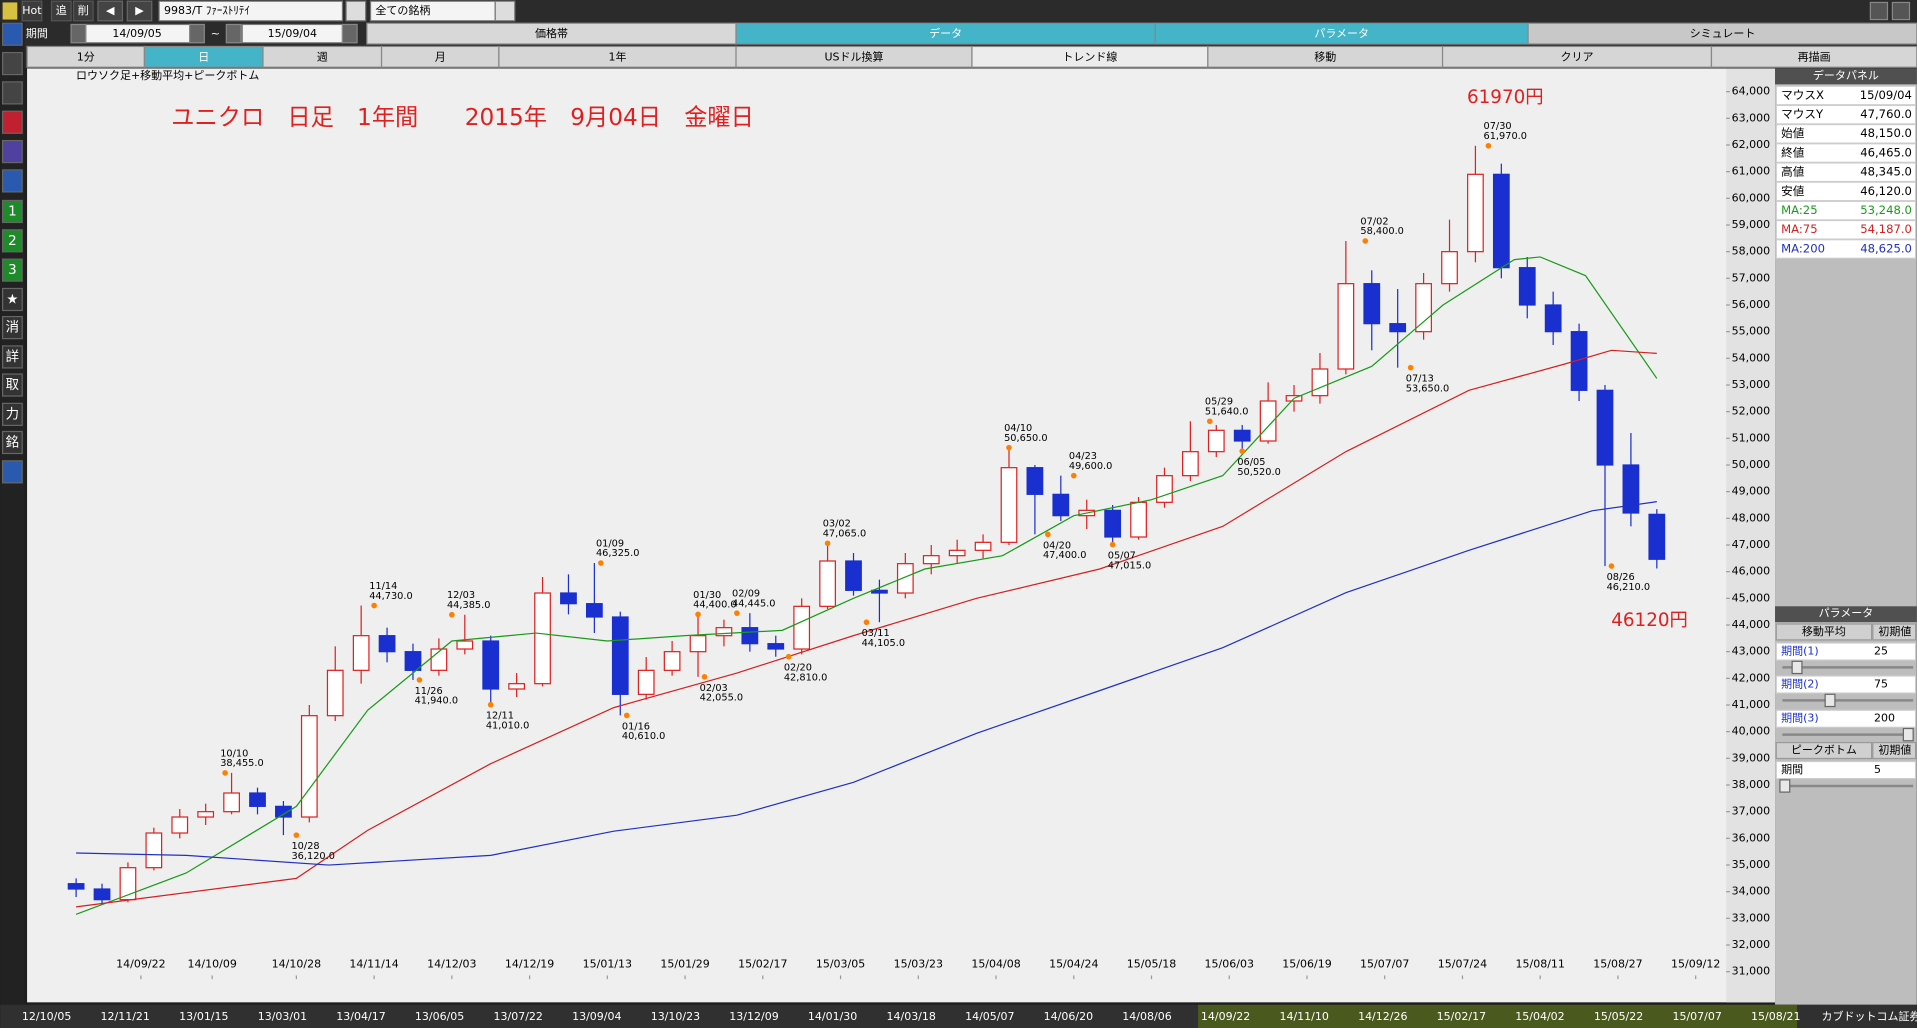 This screenshot has width=1917, height=1028. What do you see at coordinates (1884, 718) in the screenshot?
I see `param-value: 200` at bounding box center [1884, 718].